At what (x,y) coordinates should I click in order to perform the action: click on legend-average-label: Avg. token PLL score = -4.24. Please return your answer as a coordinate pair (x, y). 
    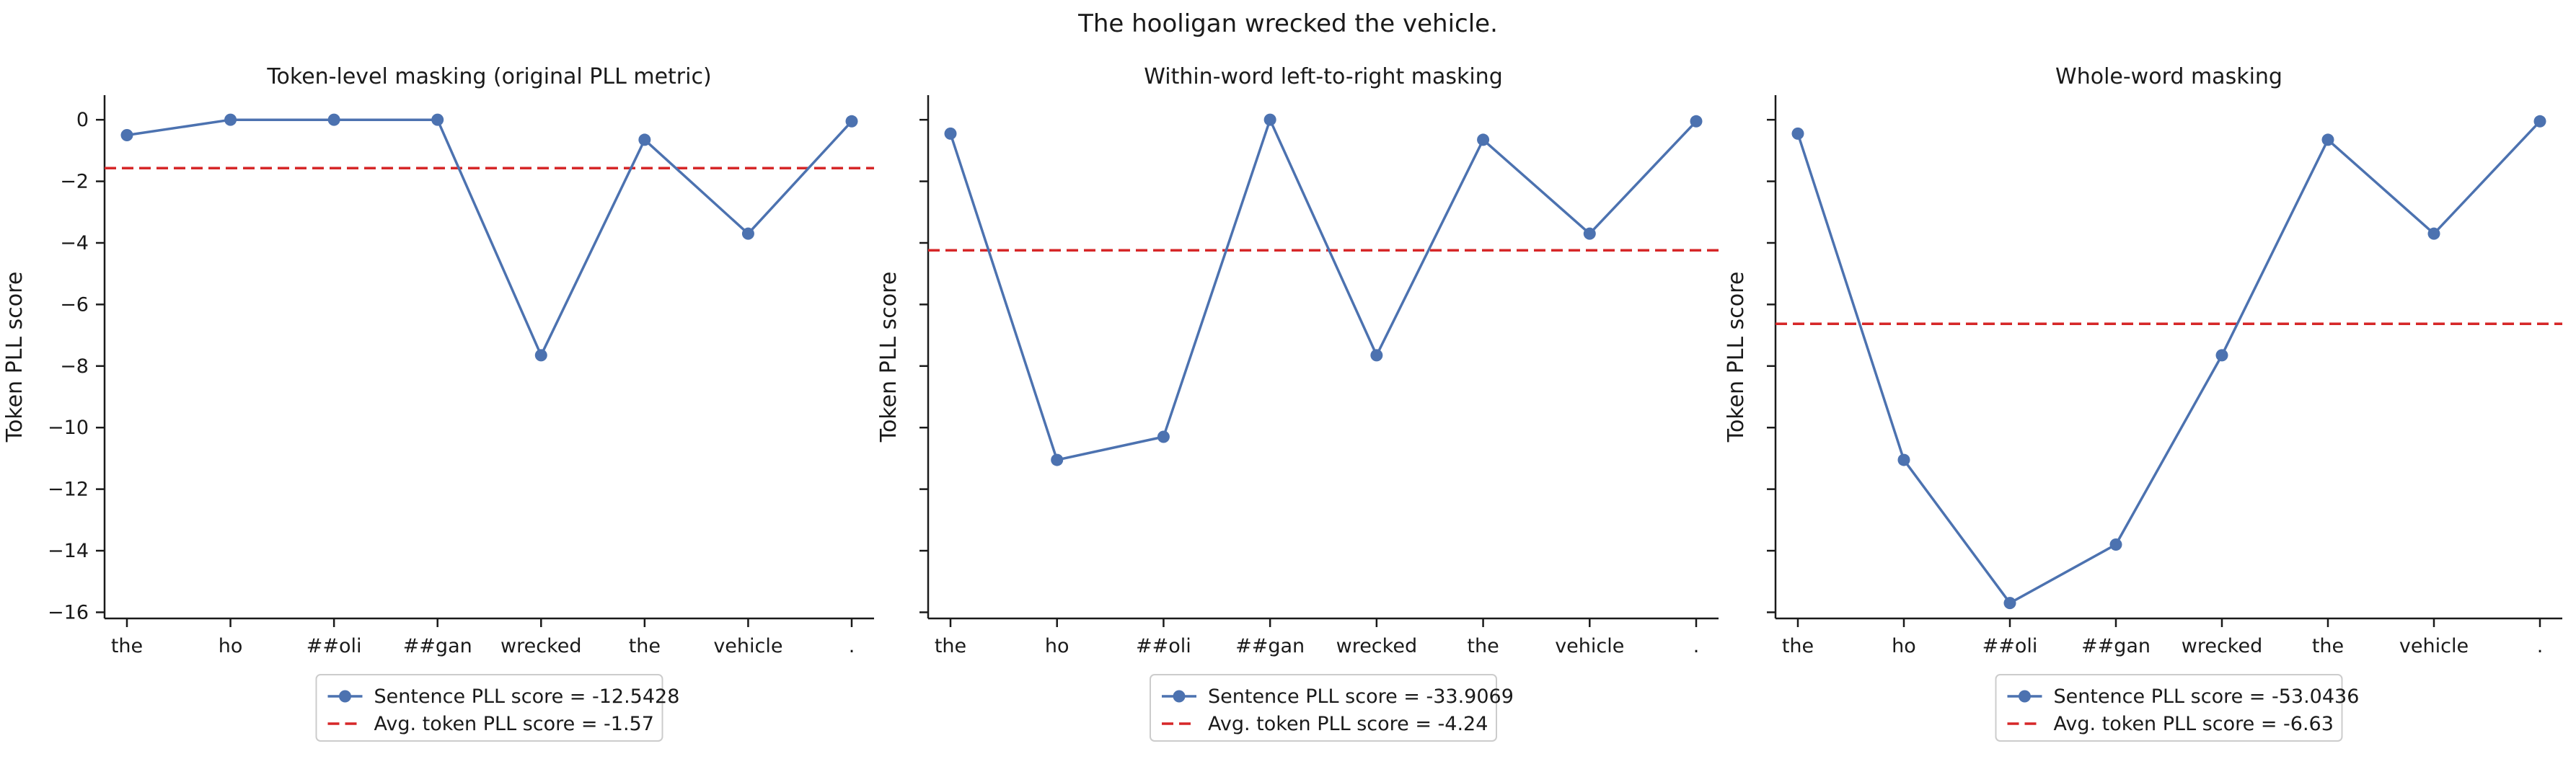
    Looking at the image, I should click on (1348, 724).